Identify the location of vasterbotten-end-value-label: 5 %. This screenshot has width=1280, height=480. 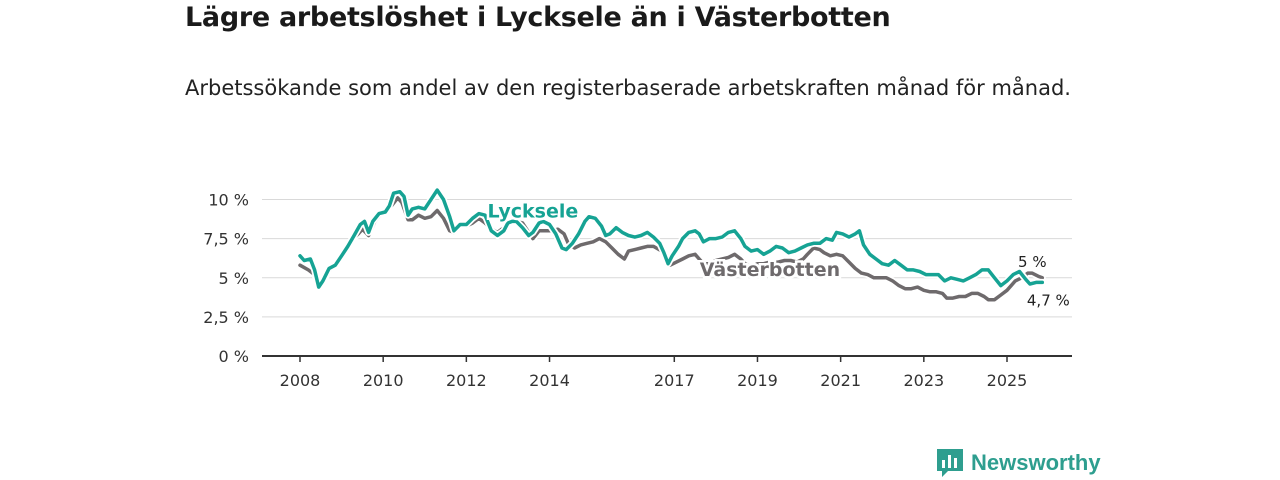
(1032, 262).